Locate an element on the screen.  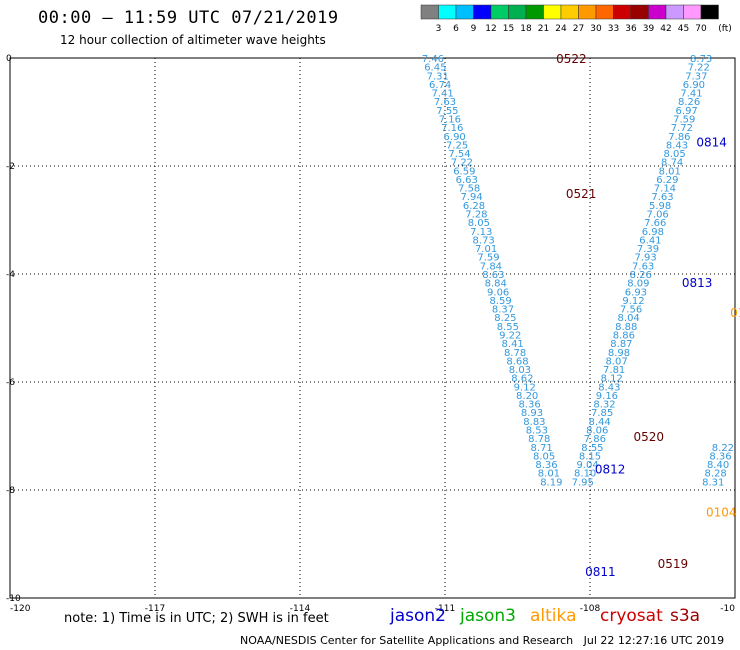
chart-title: 00:00 – 11:59 UTC 07/21/2019 is located at coordinates (188, 18).